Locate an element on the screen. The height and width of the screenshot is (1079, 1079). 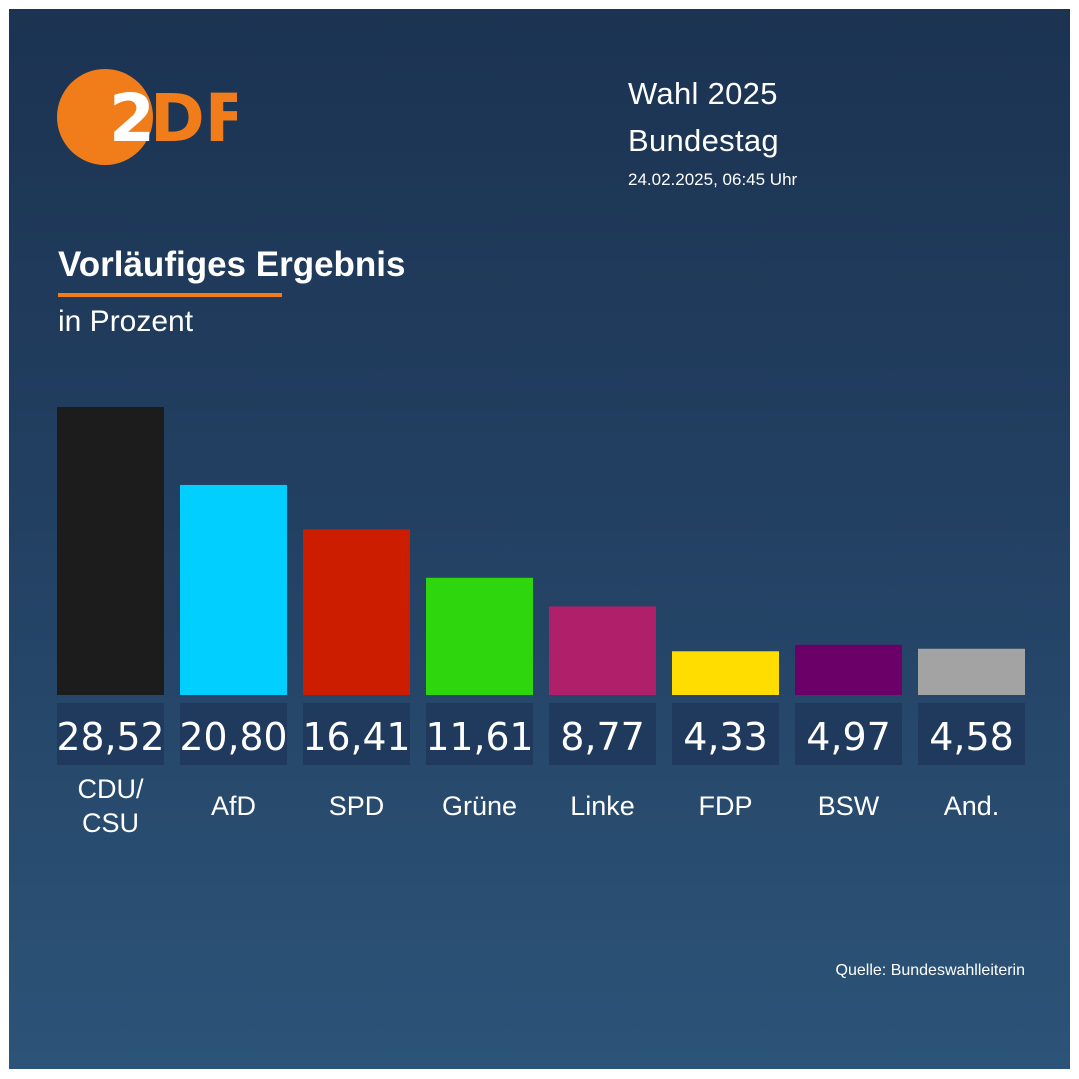
category-label: Linke is located at coordinates (602, 806).